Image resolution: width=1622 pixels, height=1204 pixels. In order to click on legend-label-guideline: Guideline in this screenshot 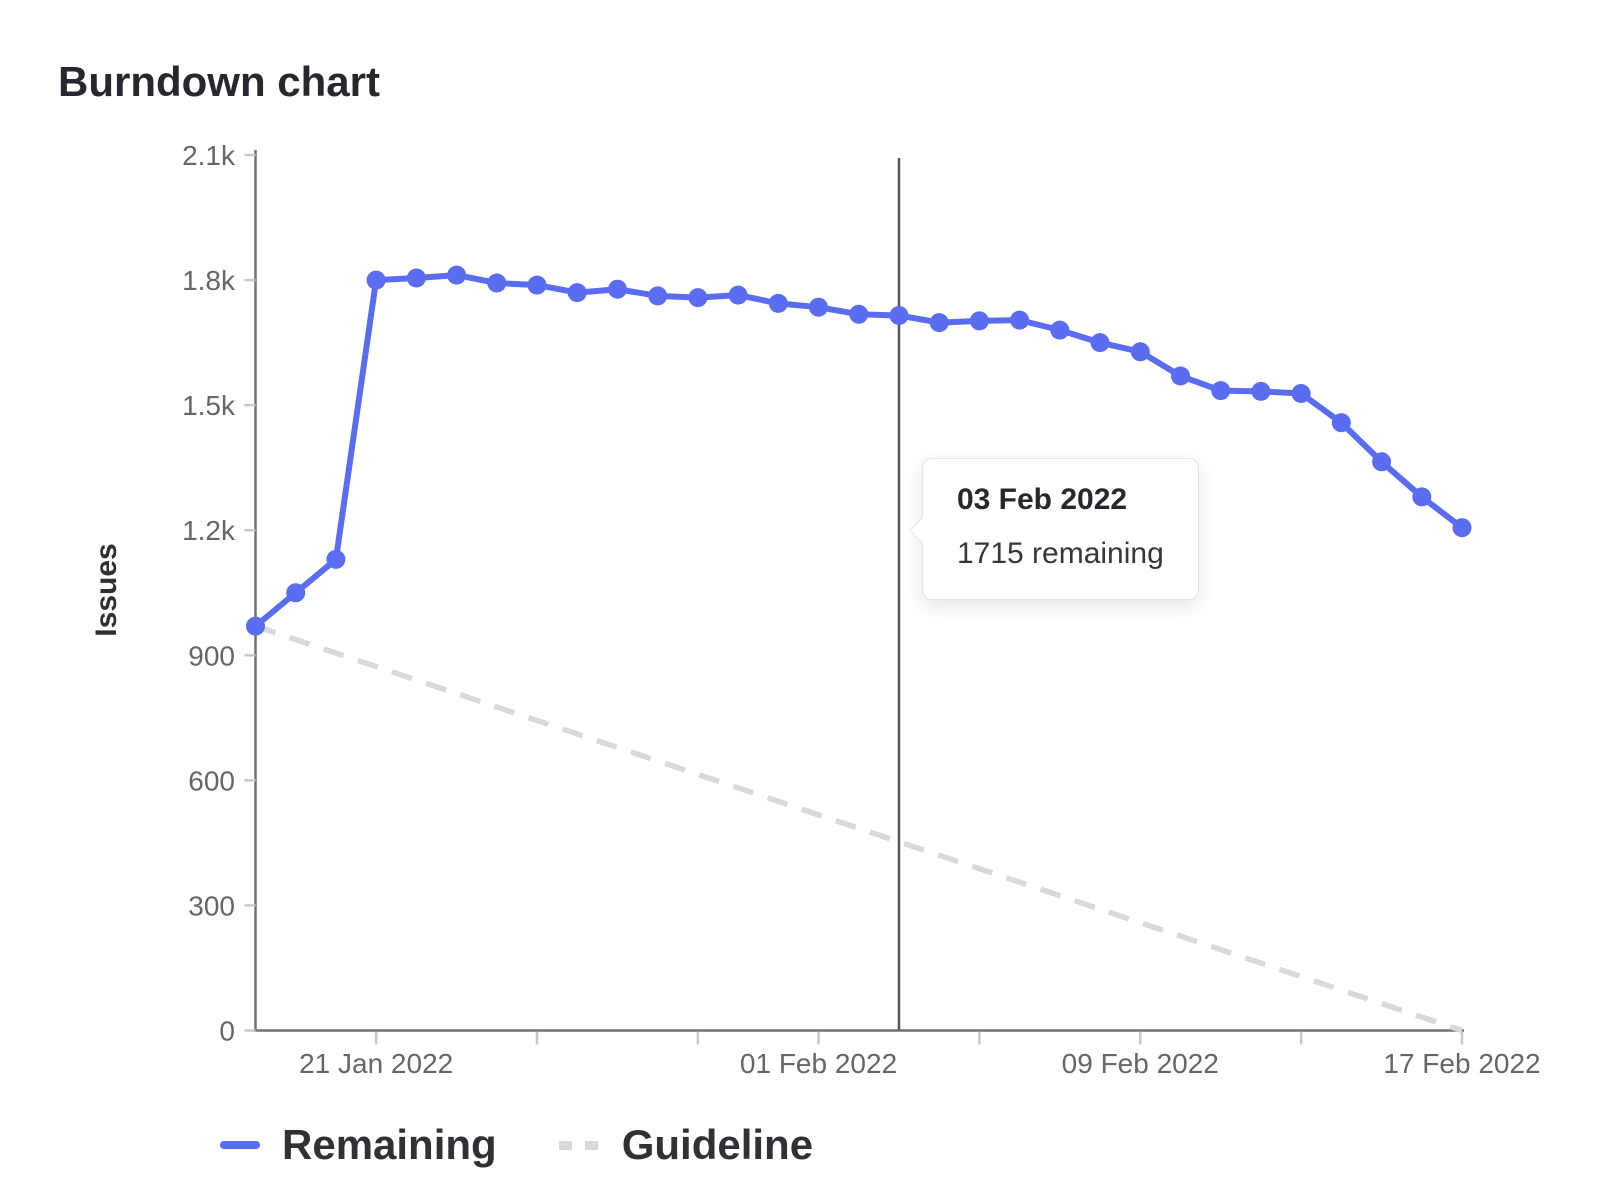, I will do `click(717, 1144)`.